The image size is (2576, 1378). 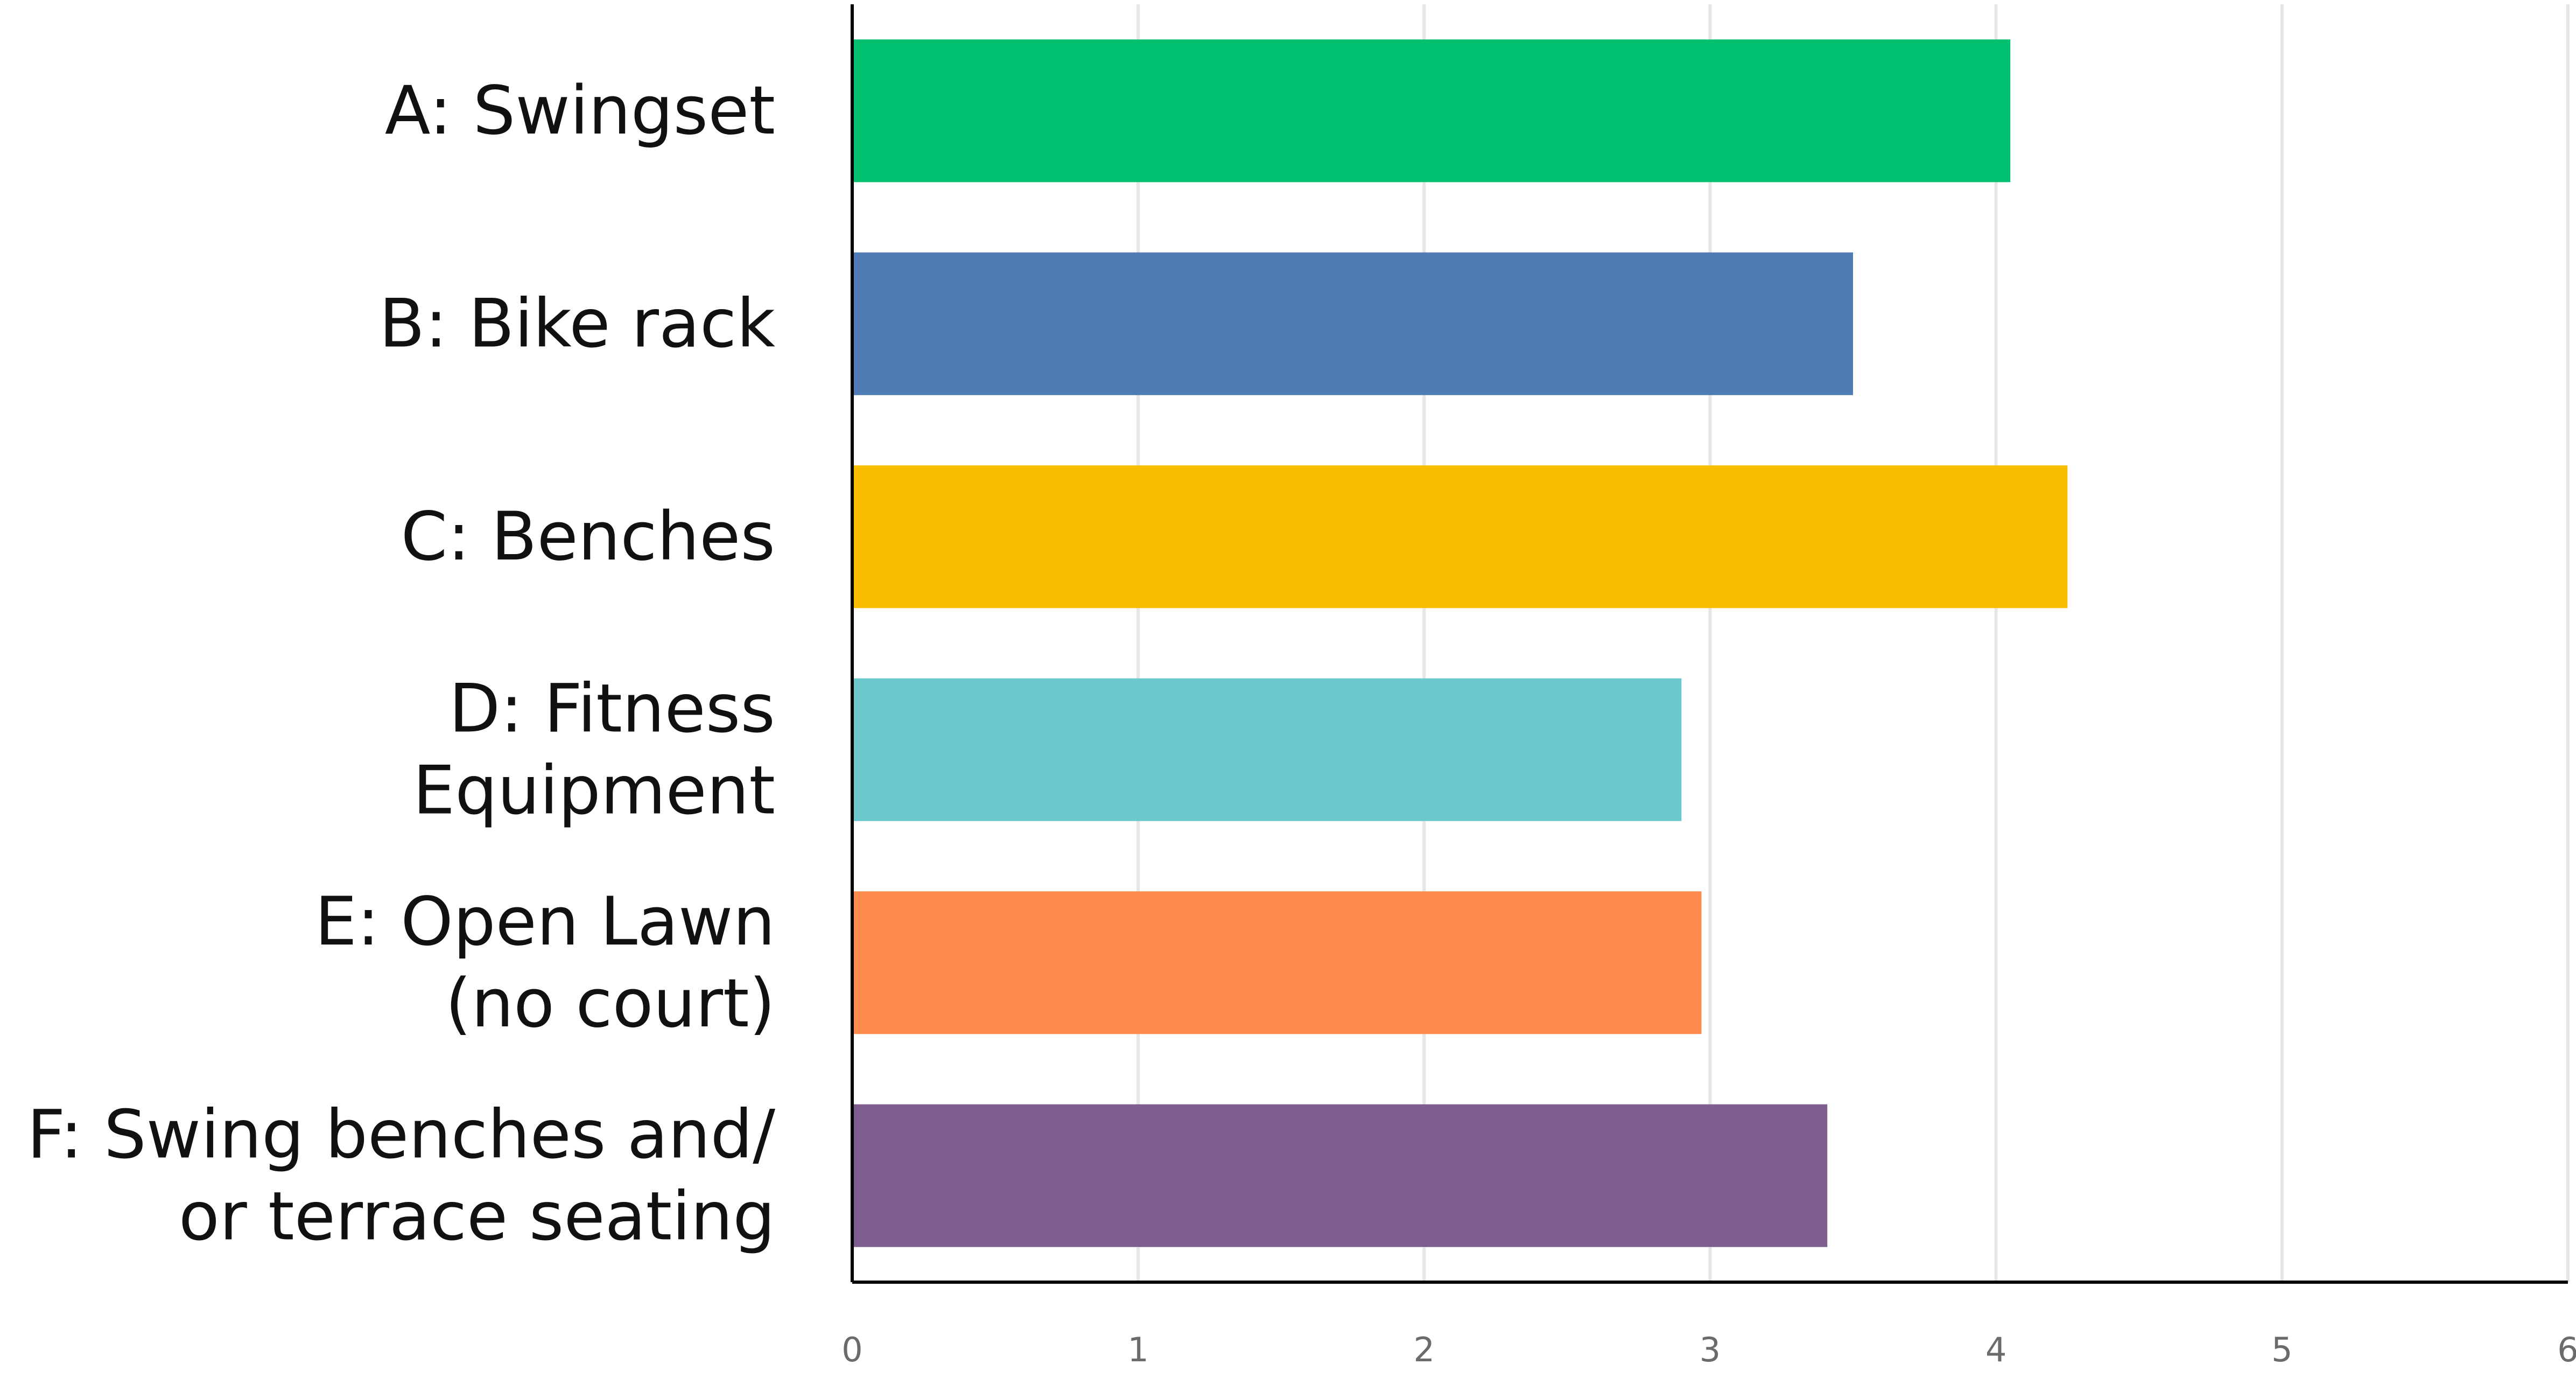 What do you see at coordinates (1424, 1349) in the screenshot?
I see `x-tick-label-2: 2` at bounding box center [1424, 1349].